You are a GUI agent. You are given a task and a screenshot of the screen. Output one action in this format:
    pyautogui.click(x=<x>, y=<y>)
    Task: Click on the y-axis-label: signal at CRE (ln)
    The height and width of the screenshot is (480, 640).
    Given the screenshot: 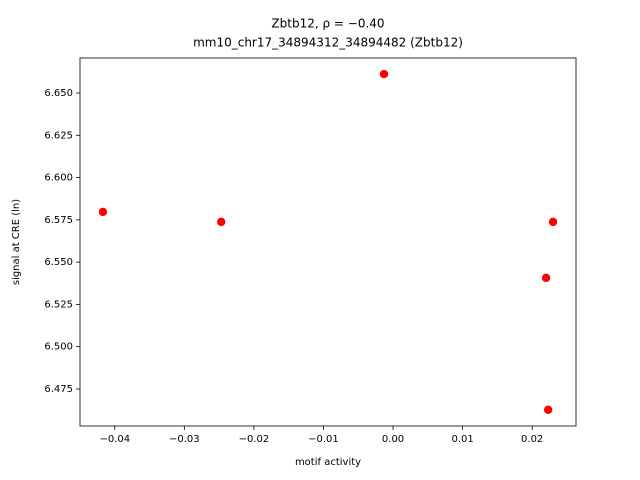 What is the action you would take?
    pyautogui.click(x=16, y=242)
    